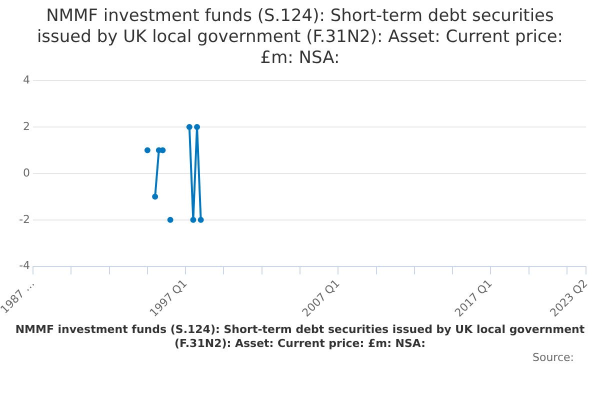  I want to click on y-tick-label: 0, so click(26, 173).